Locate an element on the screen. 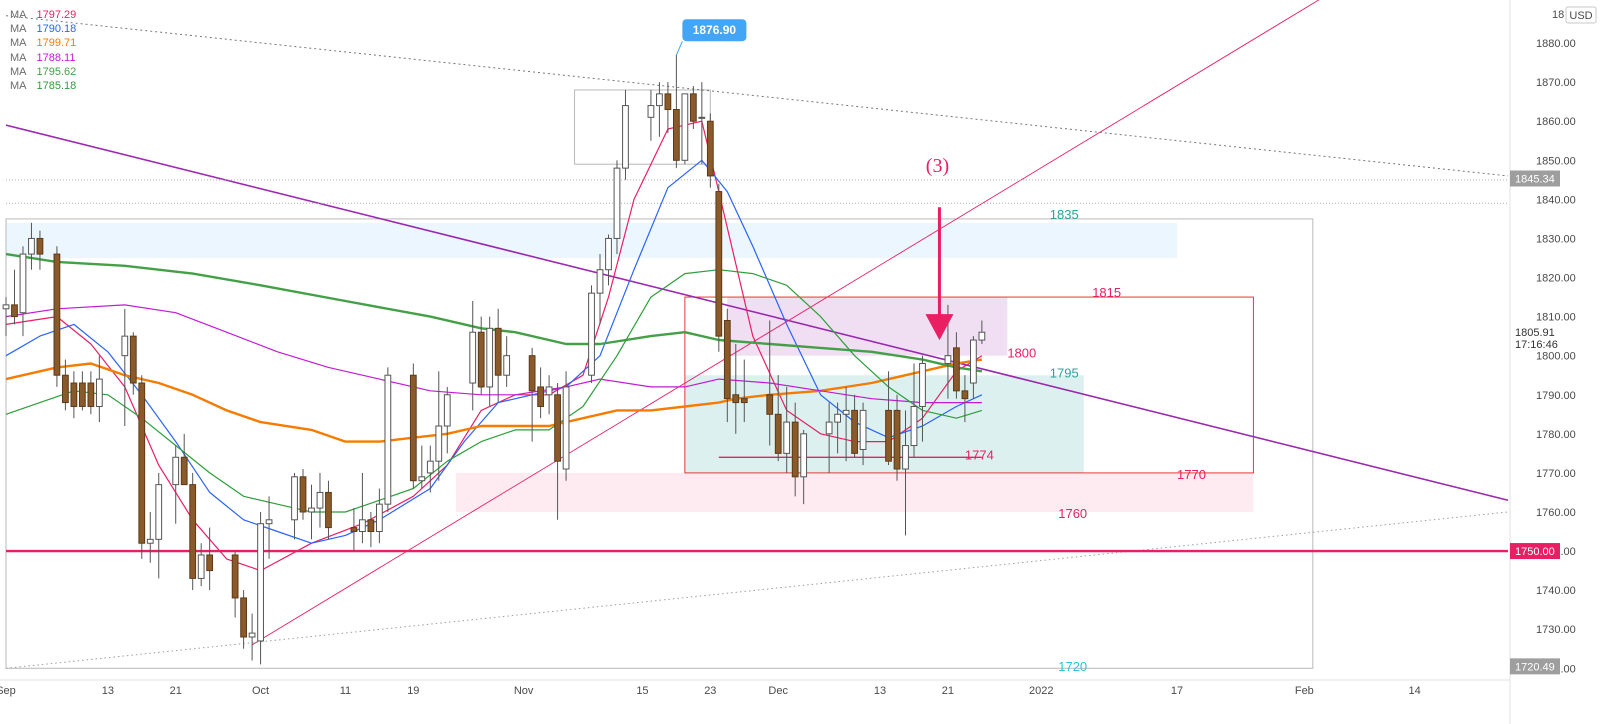 The image size is (1600, 724). ma-legend-value: 1788.11 is located at coordinates (56, 57).